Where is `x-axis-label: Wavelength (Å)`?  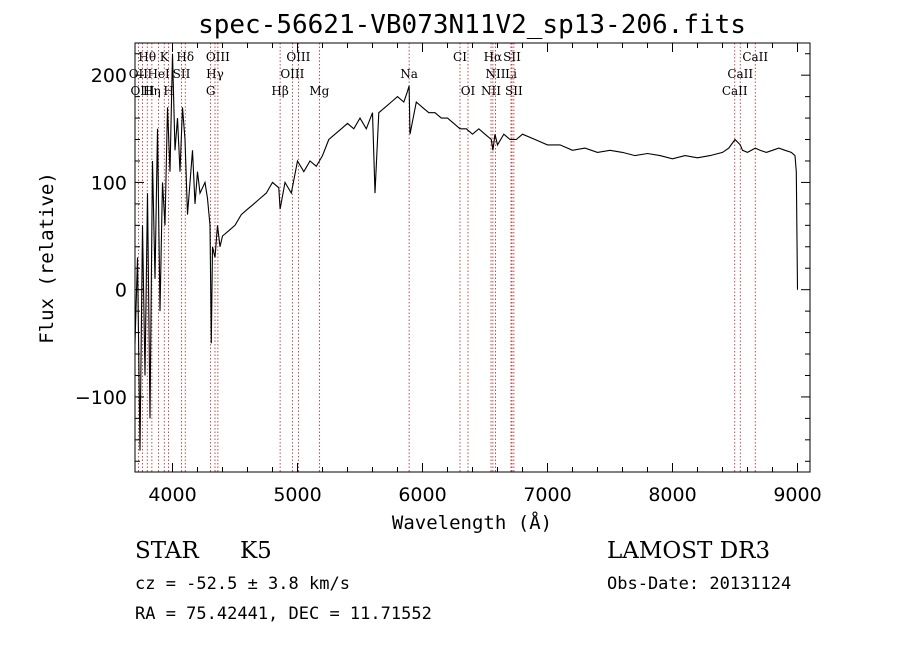 x-axis-label: Wavelength (Å) is located at coordinates (472, 522).